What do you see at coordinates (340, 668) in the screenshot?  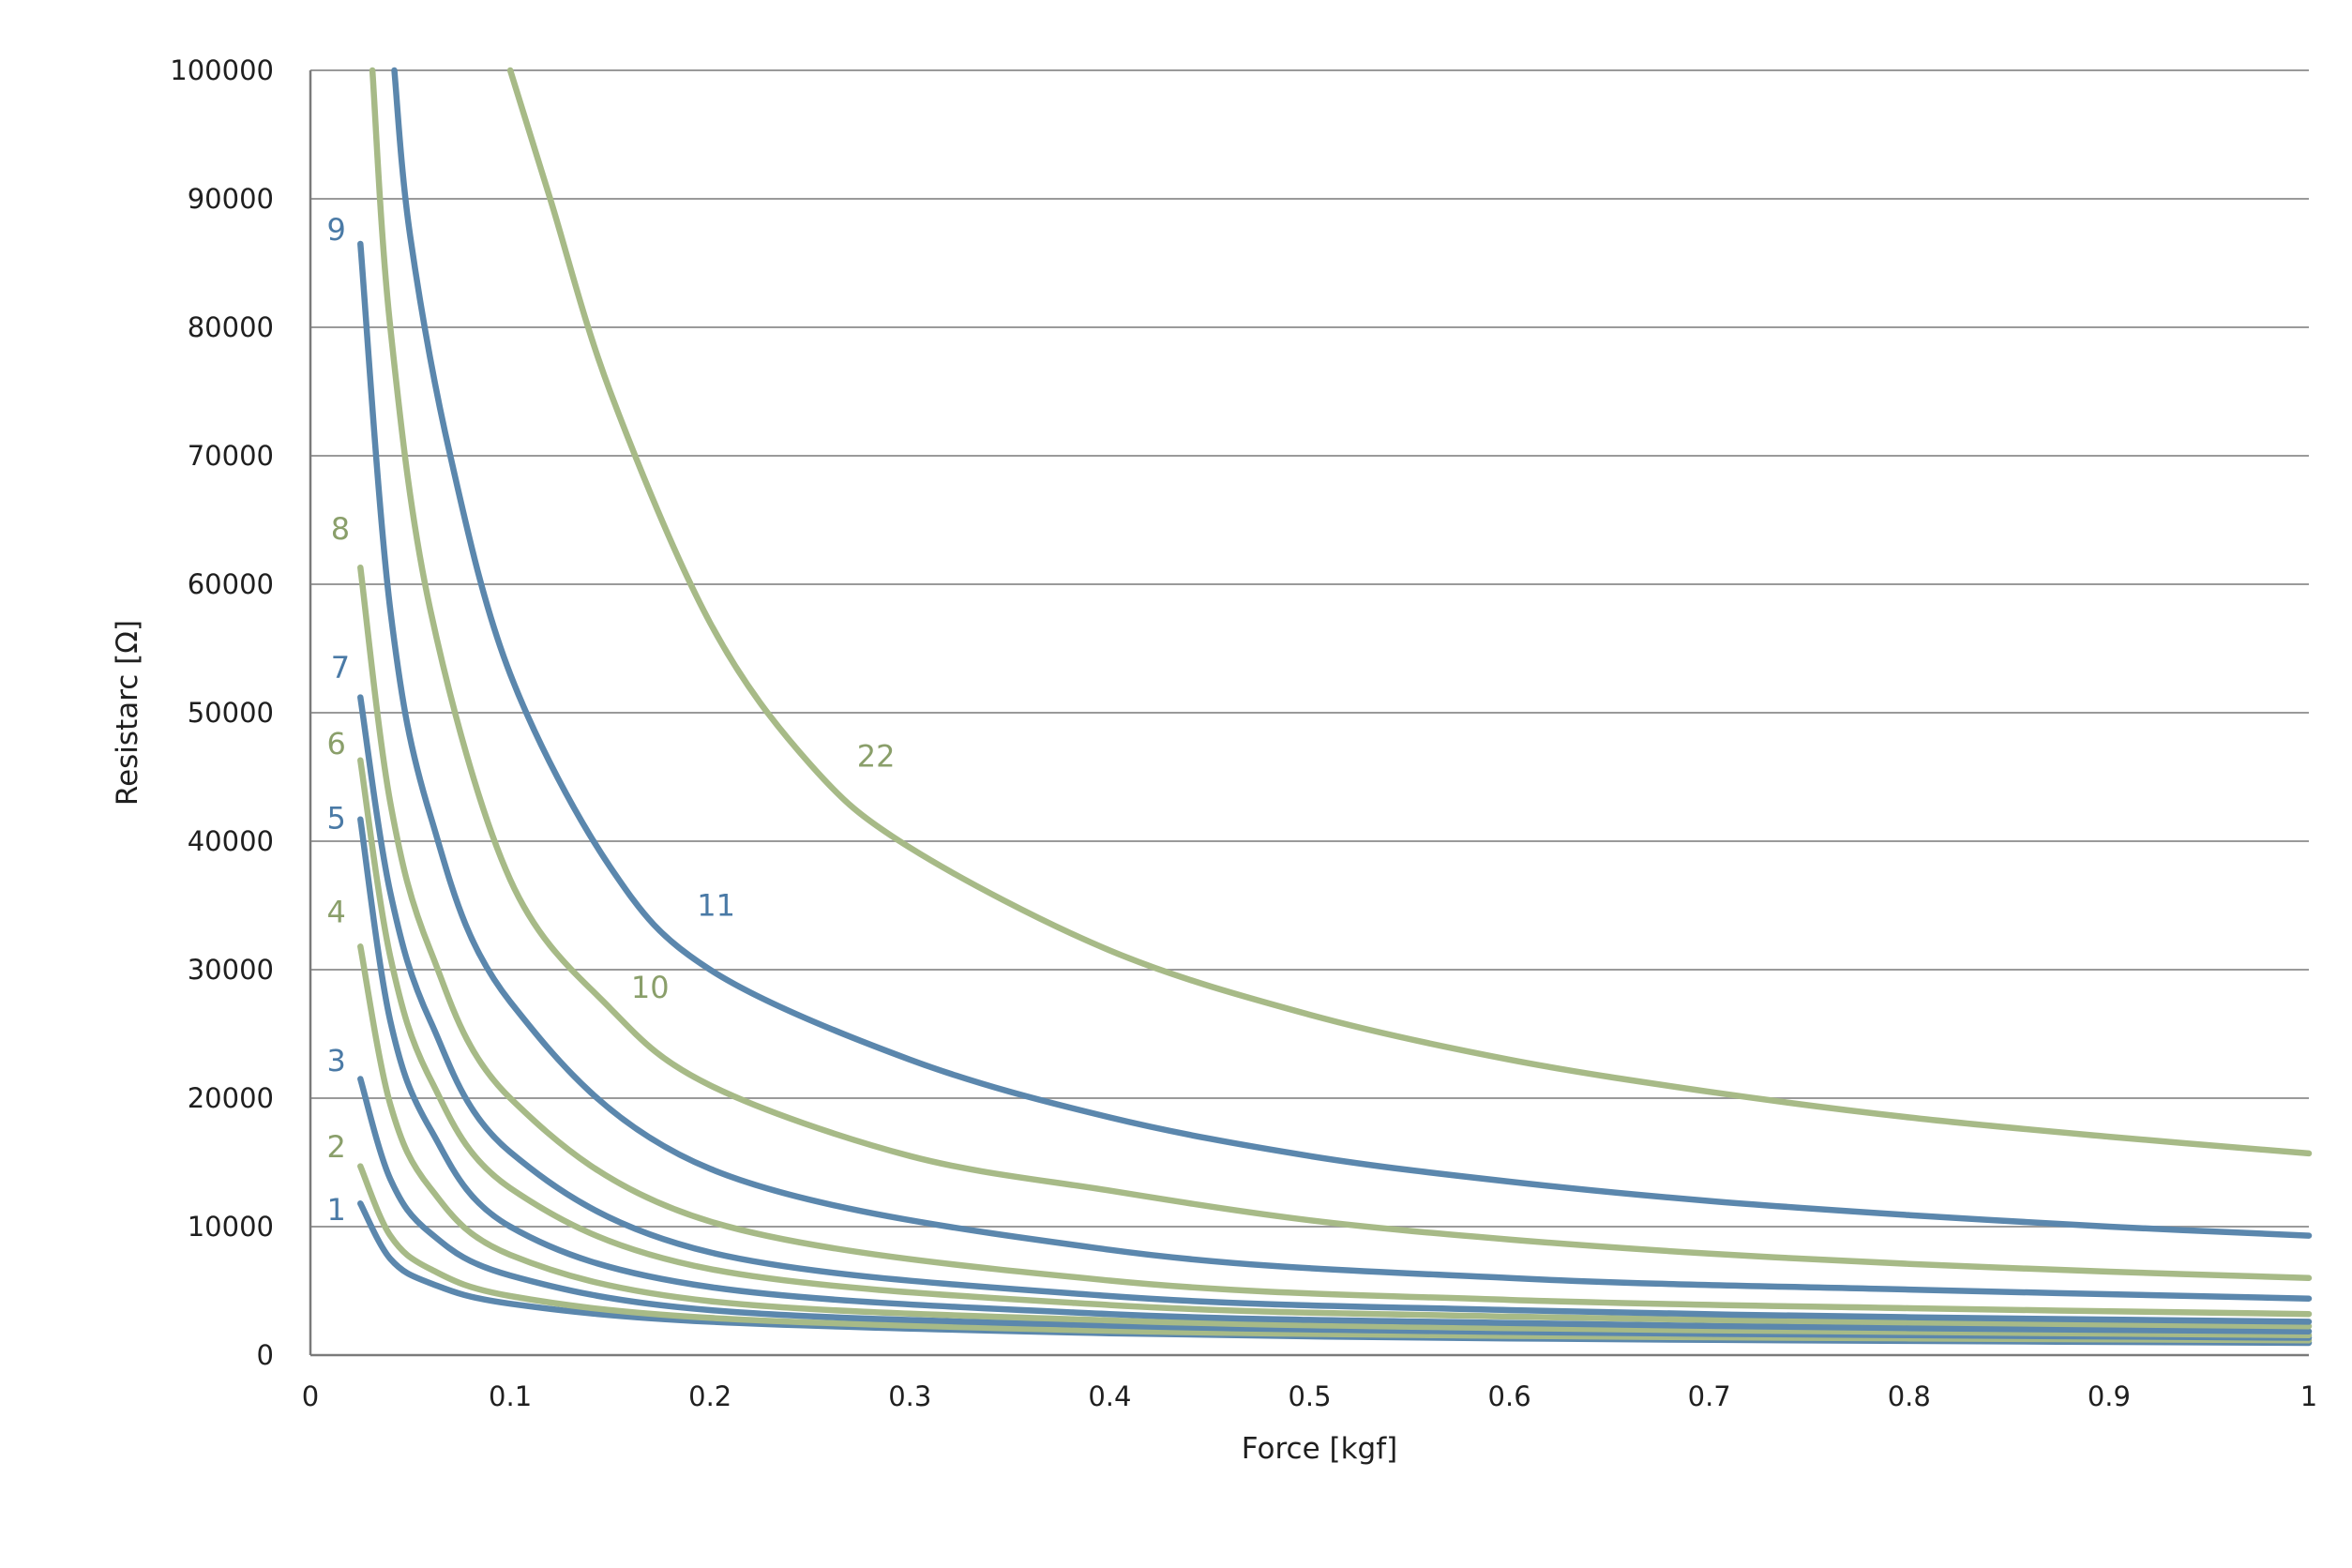 I see `curve-label-7: 7` at bounding box center [340, 668].